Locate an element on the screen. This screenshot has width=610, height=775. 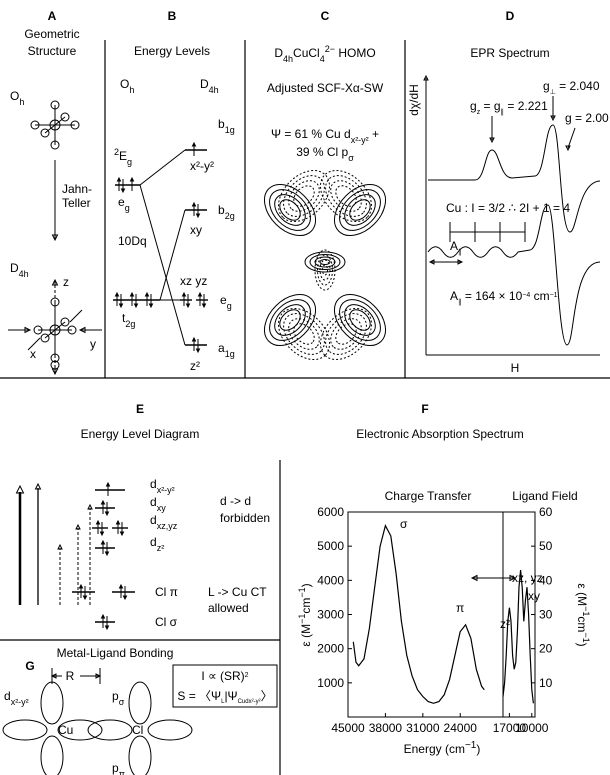
label: A∥ is located at coordinates (456, 247).